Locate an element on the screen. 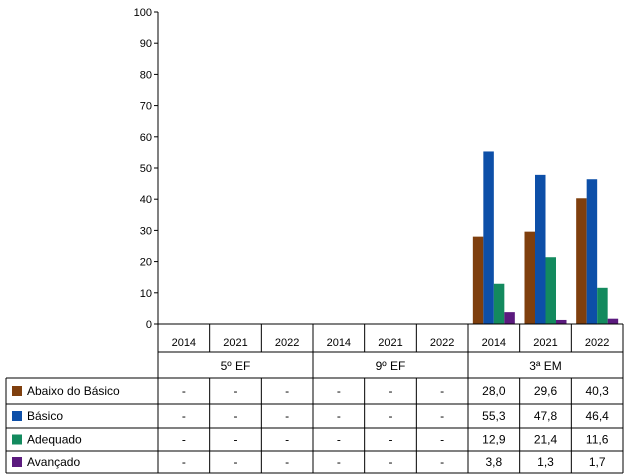  data-label: 1,3 is located at coordinates (545, 462).